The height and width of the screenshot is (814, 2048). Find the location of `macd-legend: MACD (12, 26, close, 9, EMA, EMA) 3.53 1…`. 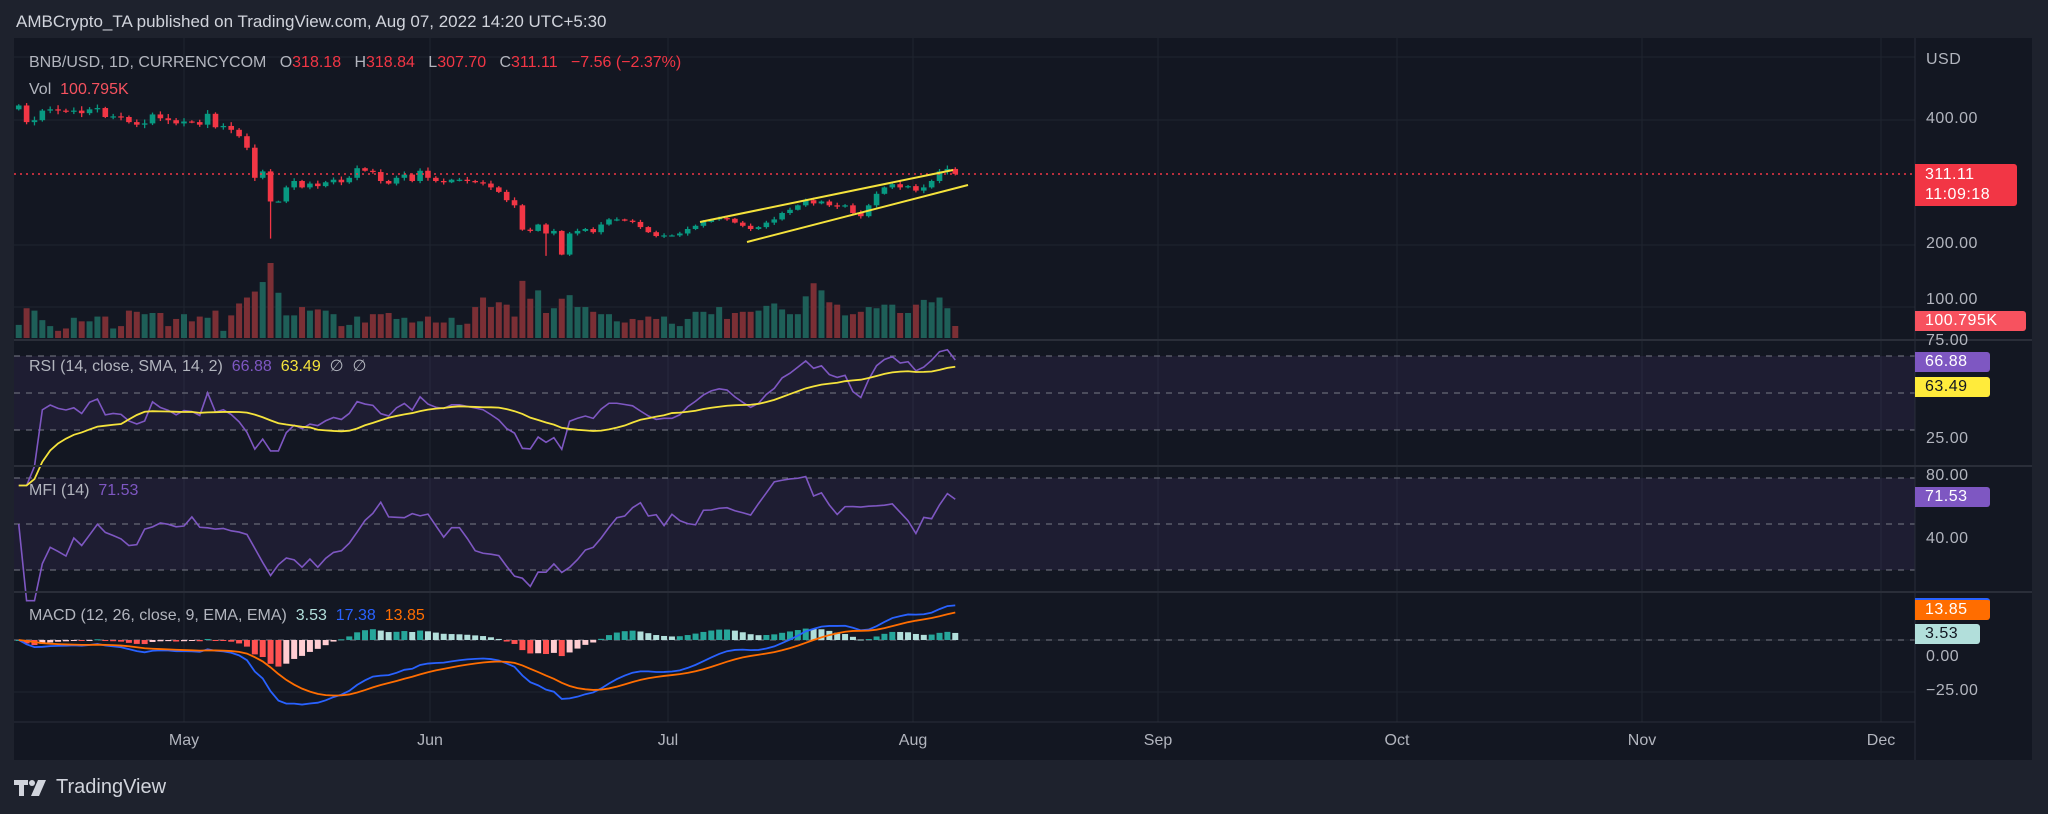

macd-legend: MACD (12, 26, close, 9, EMA, EMA) 3.53 1… is located at coordinates (227, 616).